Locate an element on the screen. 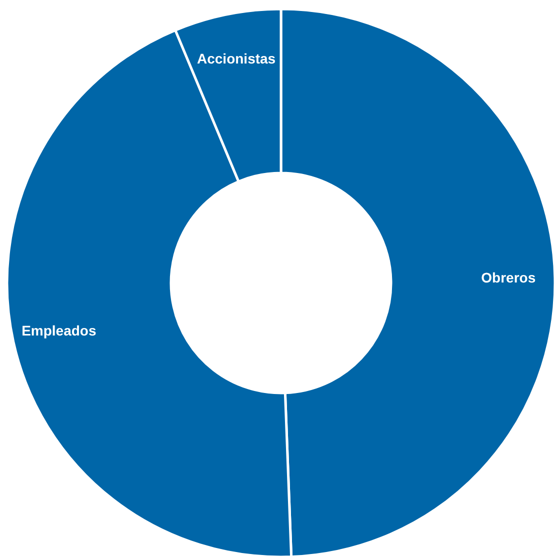 This screenshot has width=555, height=560. slice-label: Accionistas is located at coordinates (236, 58).